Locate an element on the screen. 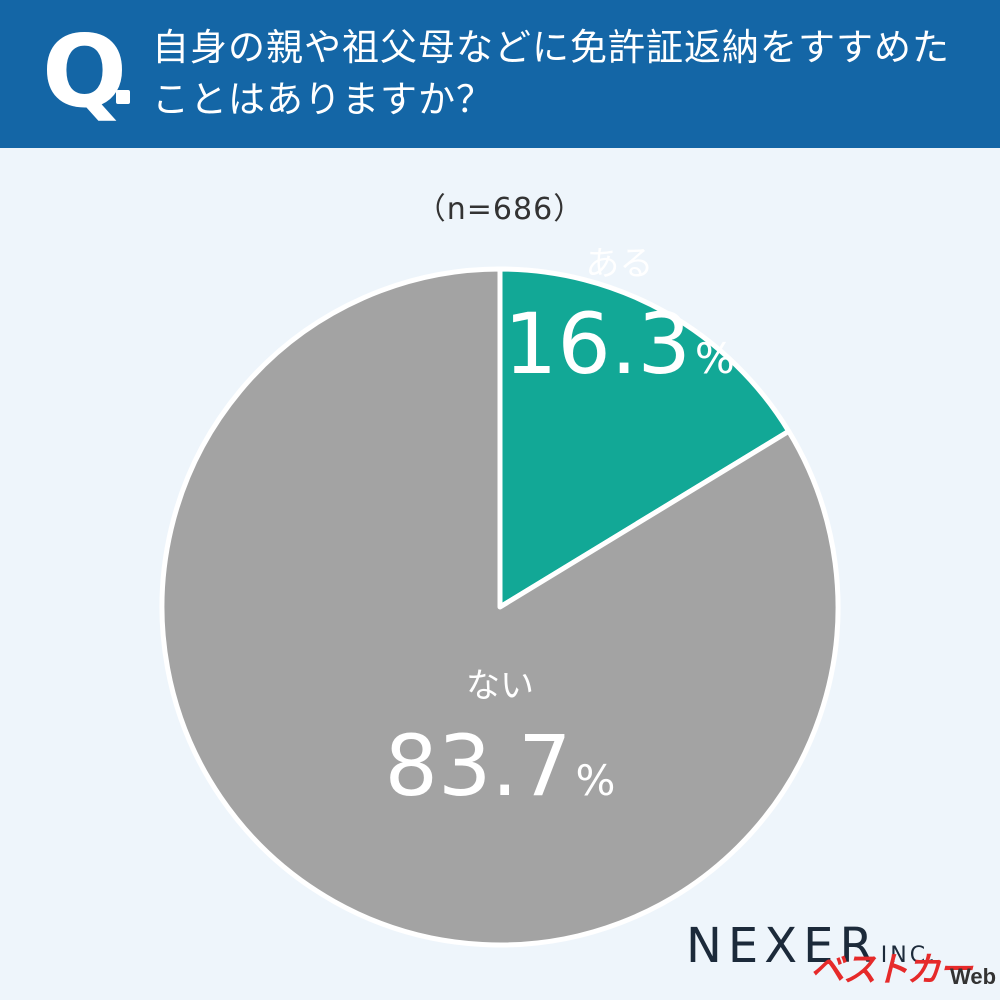  watermark-web: Web is located at coordinates (973, 976).